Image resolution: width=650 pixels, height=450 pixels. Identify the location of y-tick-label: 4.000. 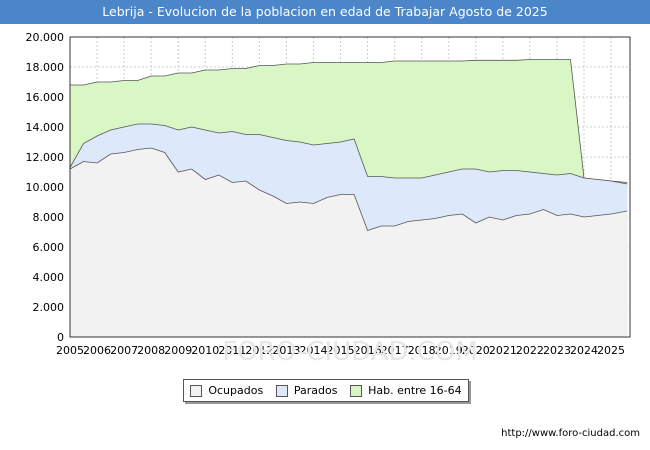
(49, 277).